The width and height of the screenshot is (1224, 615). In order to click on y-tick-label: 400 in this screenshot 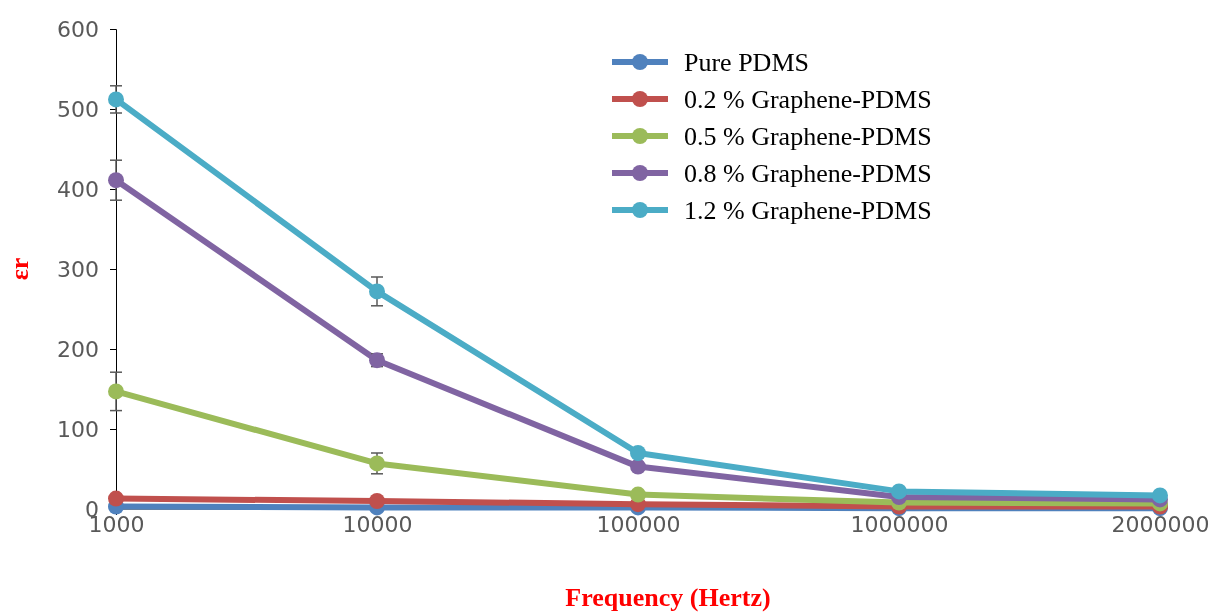, I will do `click(78, 189)`.